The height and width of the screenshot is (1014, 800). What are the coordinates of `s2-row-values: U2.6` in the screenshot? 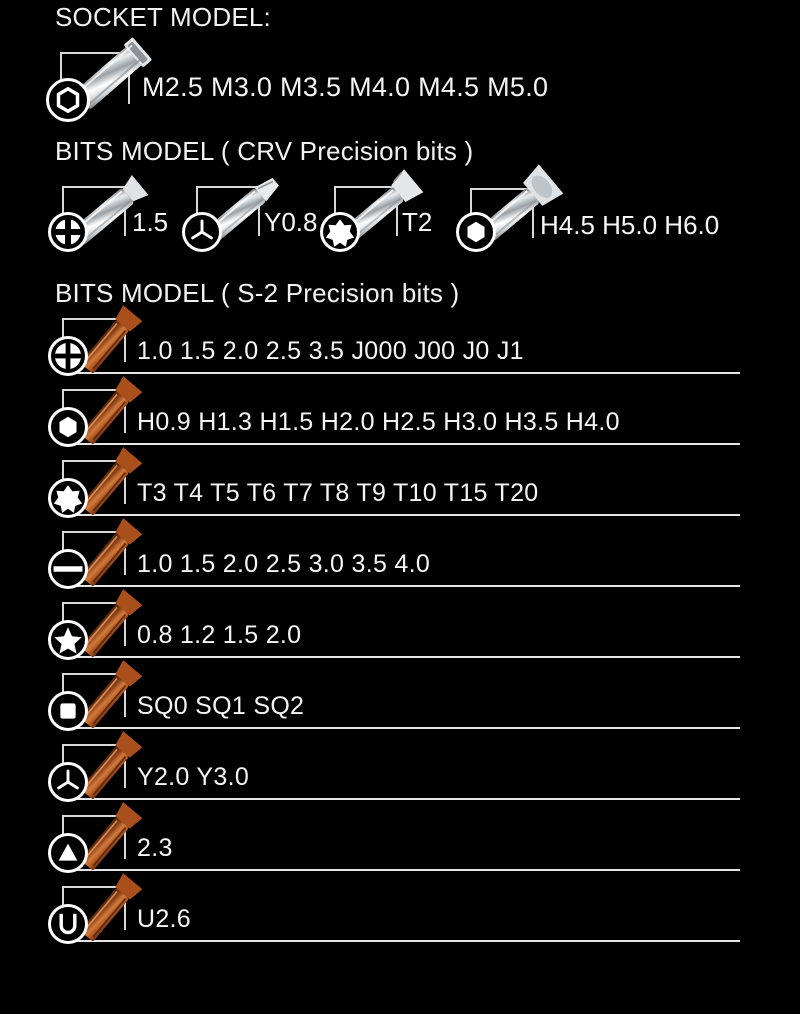 It's located at (164, 919).